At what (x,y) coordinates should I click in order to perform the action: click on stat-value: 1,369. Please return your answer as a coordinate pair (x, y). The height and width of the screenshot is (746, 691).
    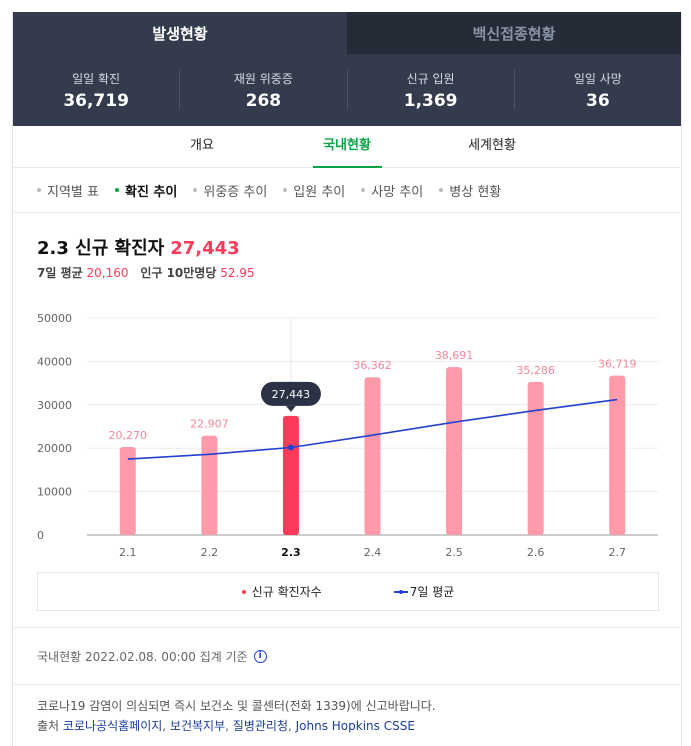
    Looking at the image, I should click on (430, 100).